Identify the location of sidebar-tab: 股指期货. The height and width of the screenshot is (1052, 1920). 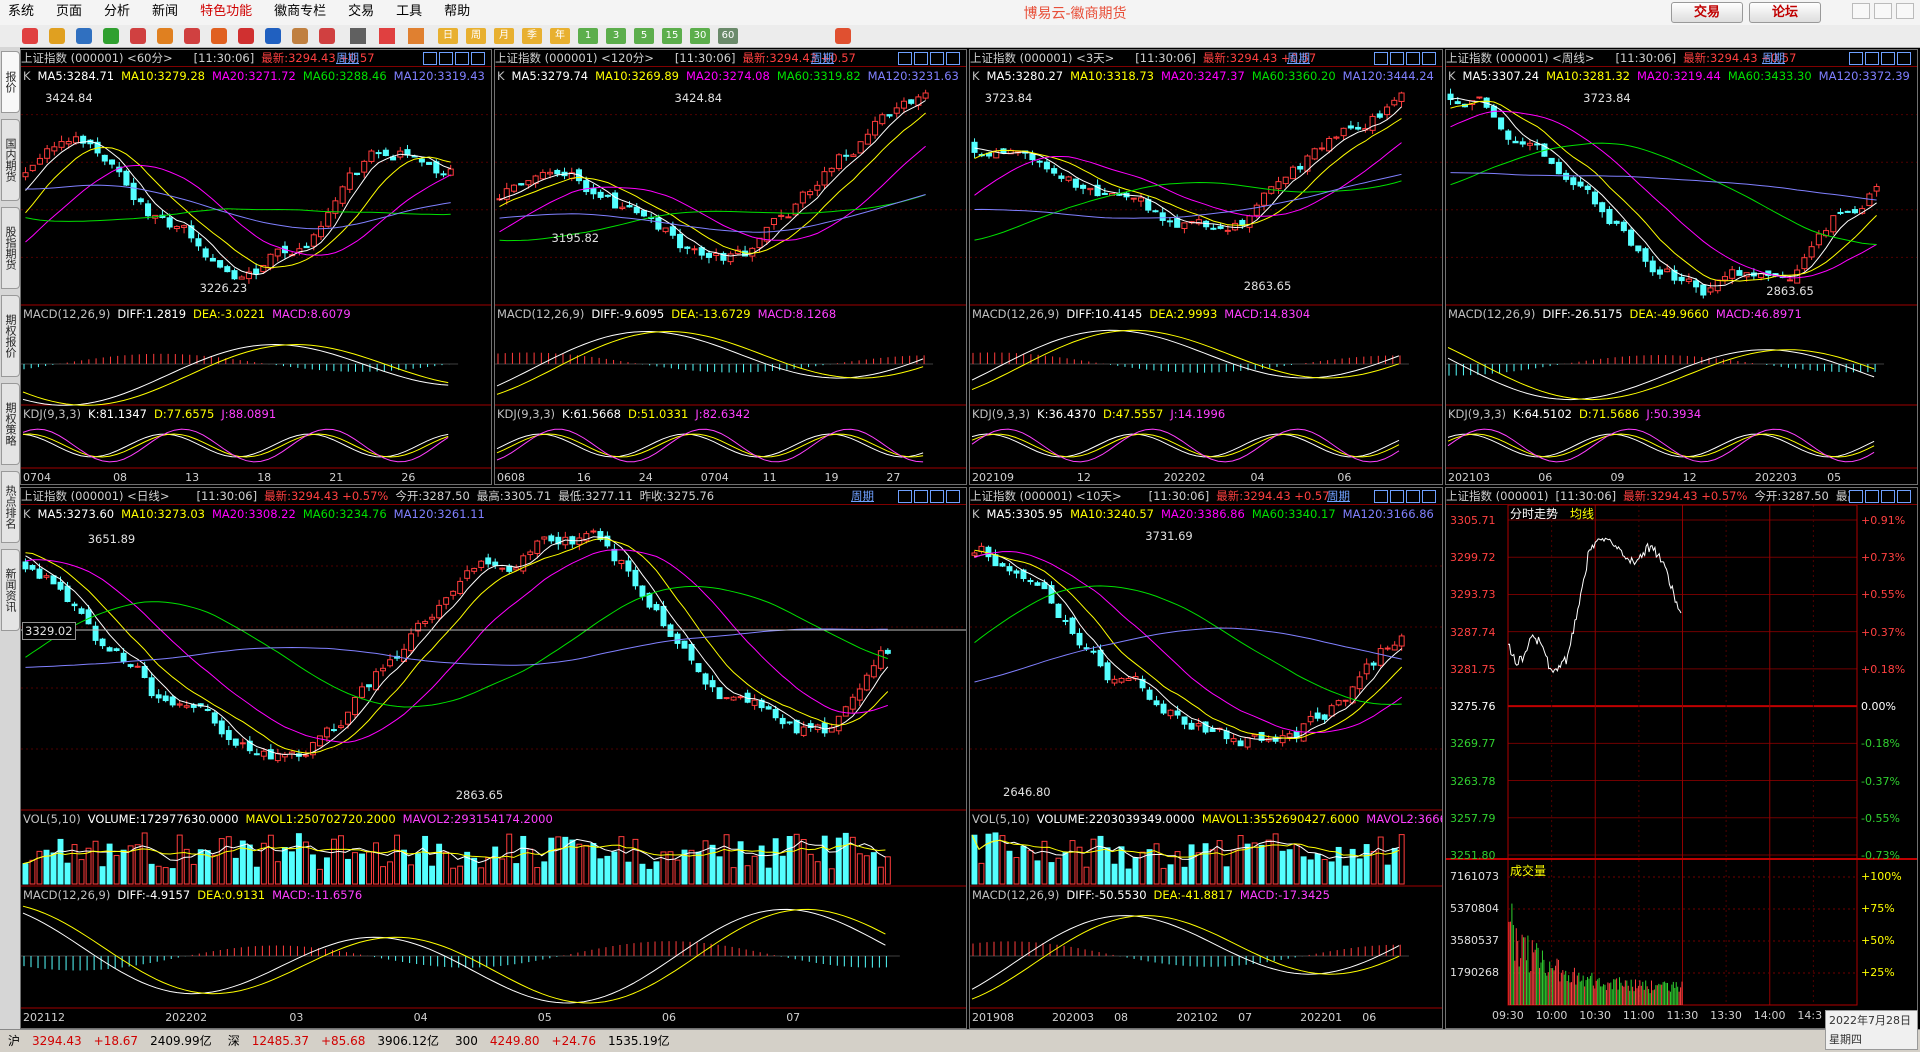
(10, 248).